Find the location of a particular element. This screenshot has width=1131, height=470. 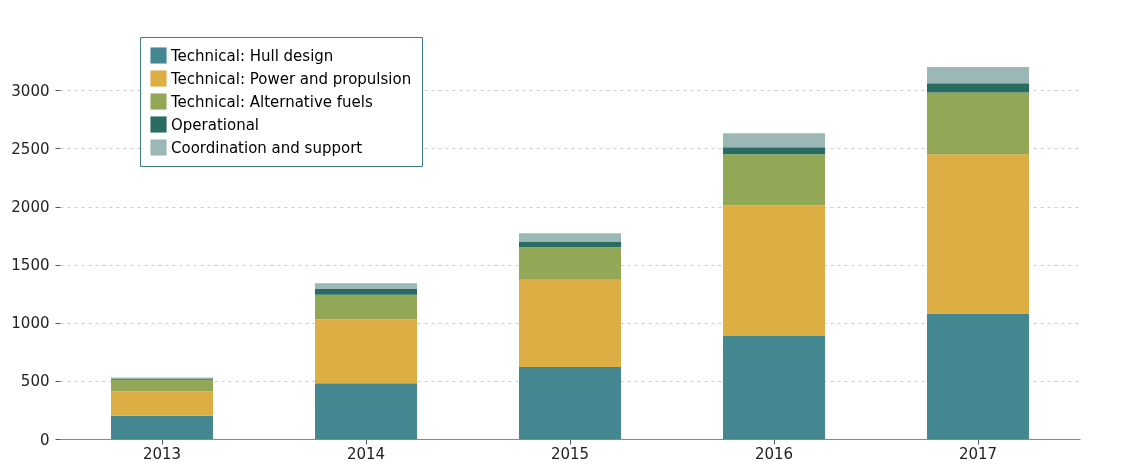

y-tick-label: 3000 is located at coordinates (30, 90).